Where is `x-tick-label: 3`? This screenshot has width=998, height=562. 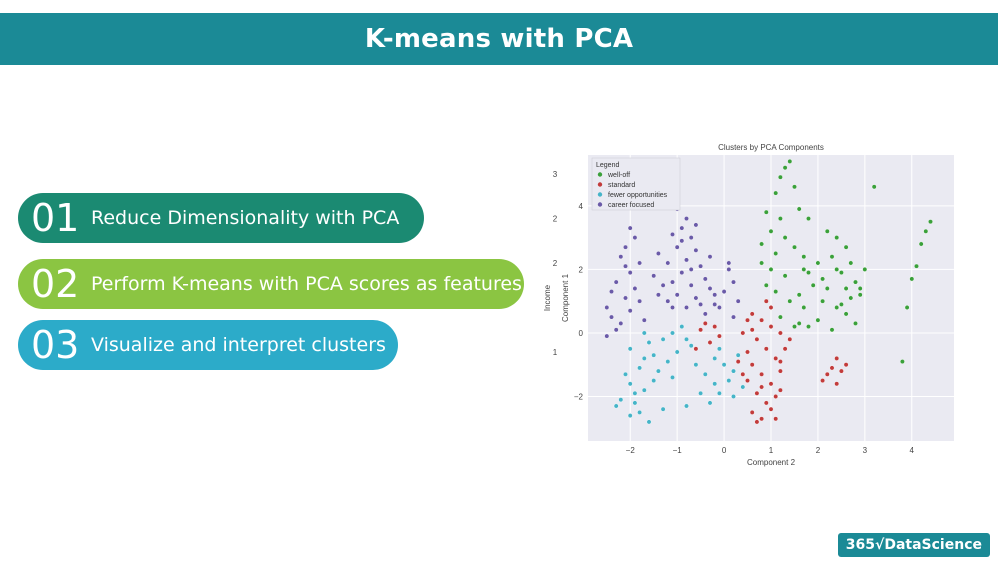
x-tick-label: 3 is located at coordinates (865, 450).